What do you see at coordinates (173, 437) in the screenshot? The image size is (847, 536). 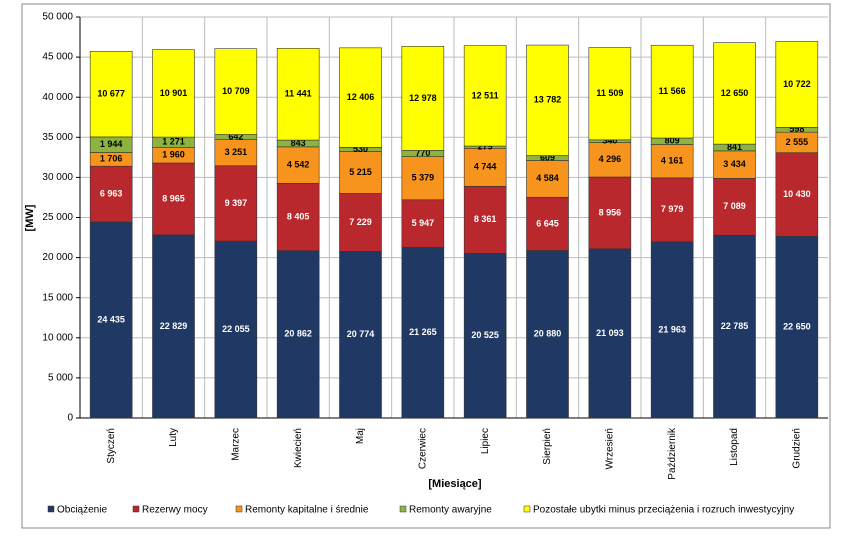 I see `x-tick-label: Luty` at bounding box center [173, 437].